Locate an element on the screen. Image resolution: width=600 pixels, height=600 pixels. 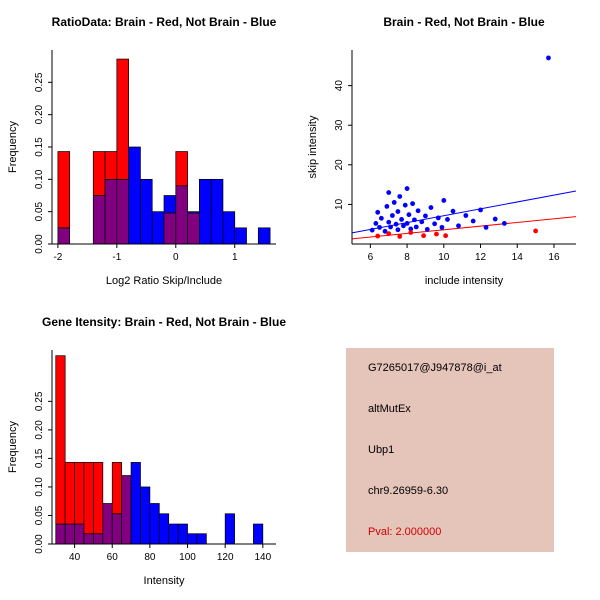
locus-line: chr9.26959-6.30 is located at coordinates (408, 490).